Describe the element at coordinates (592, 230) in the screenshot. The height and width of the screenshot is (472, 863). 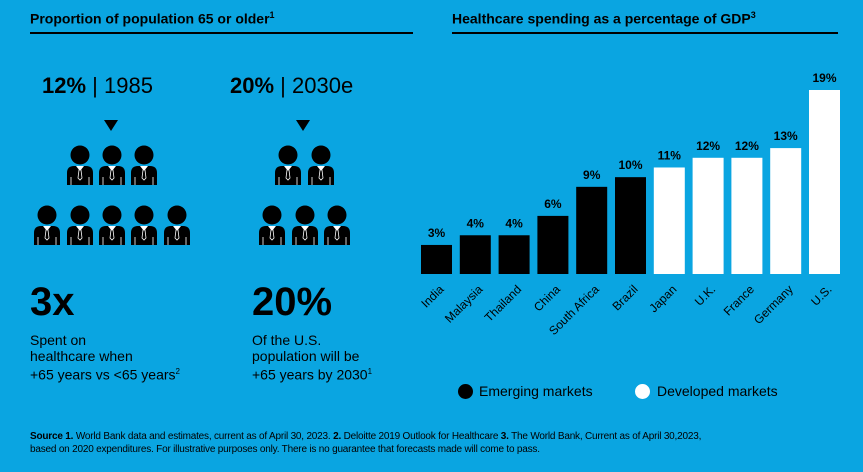
I see `bar-south-africa` at that location.